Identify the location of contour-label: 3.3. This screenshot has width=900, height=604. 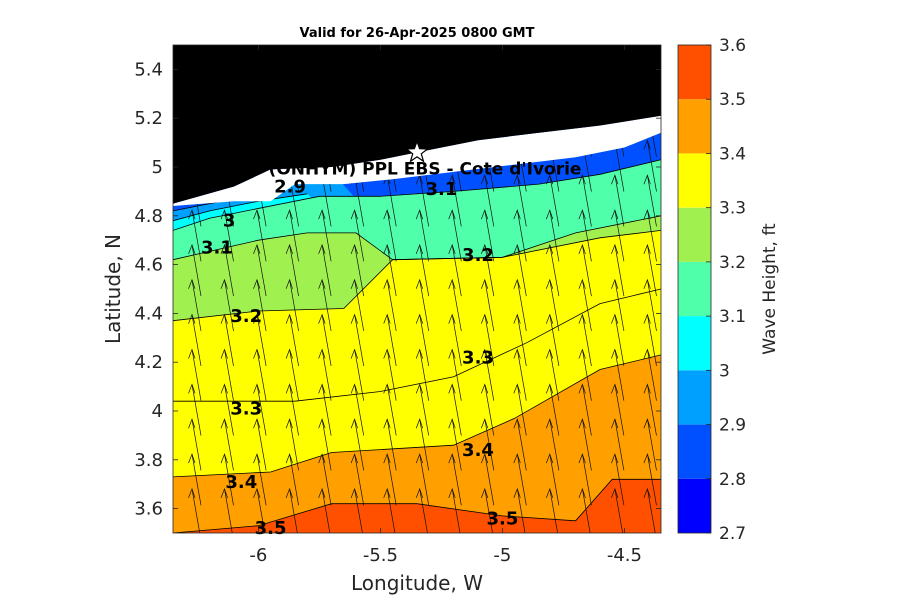
(478, 357).